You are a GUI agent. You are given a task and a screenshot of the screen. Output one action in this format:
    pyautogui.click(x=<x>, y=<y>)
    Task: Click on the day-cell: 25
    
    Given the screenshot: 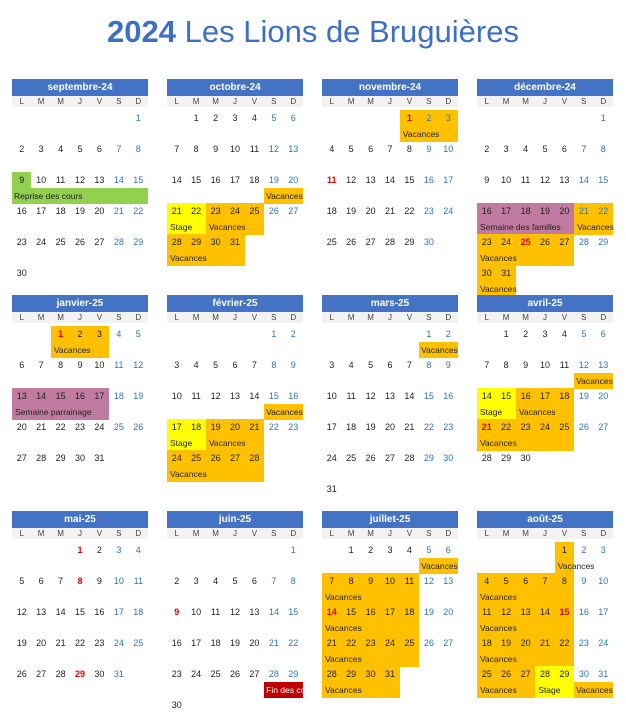 What is the action you would take?
    pyautogui.click(x=215, y=674)
    